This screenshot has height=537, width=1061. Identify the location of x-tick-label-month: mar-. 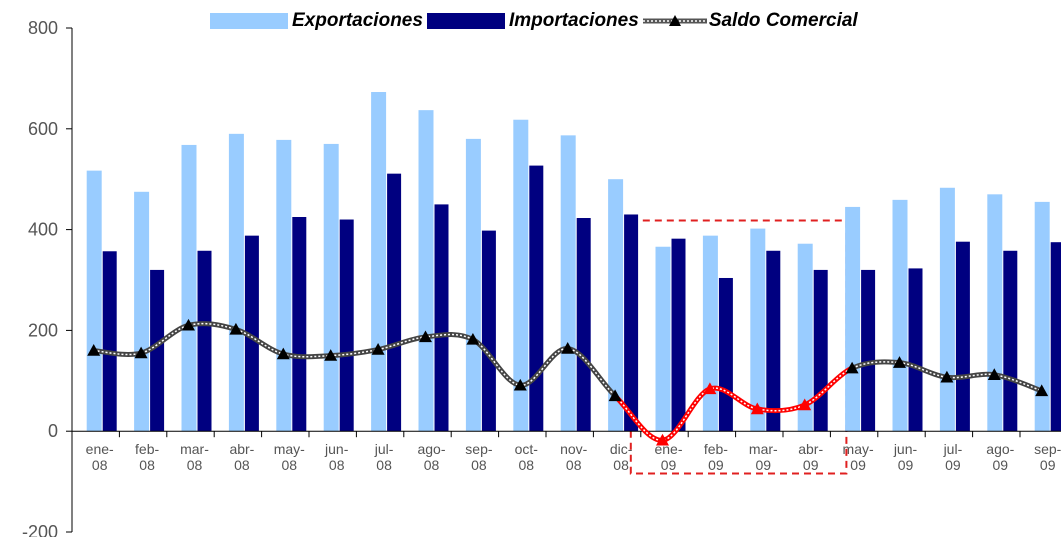
(194, 449).